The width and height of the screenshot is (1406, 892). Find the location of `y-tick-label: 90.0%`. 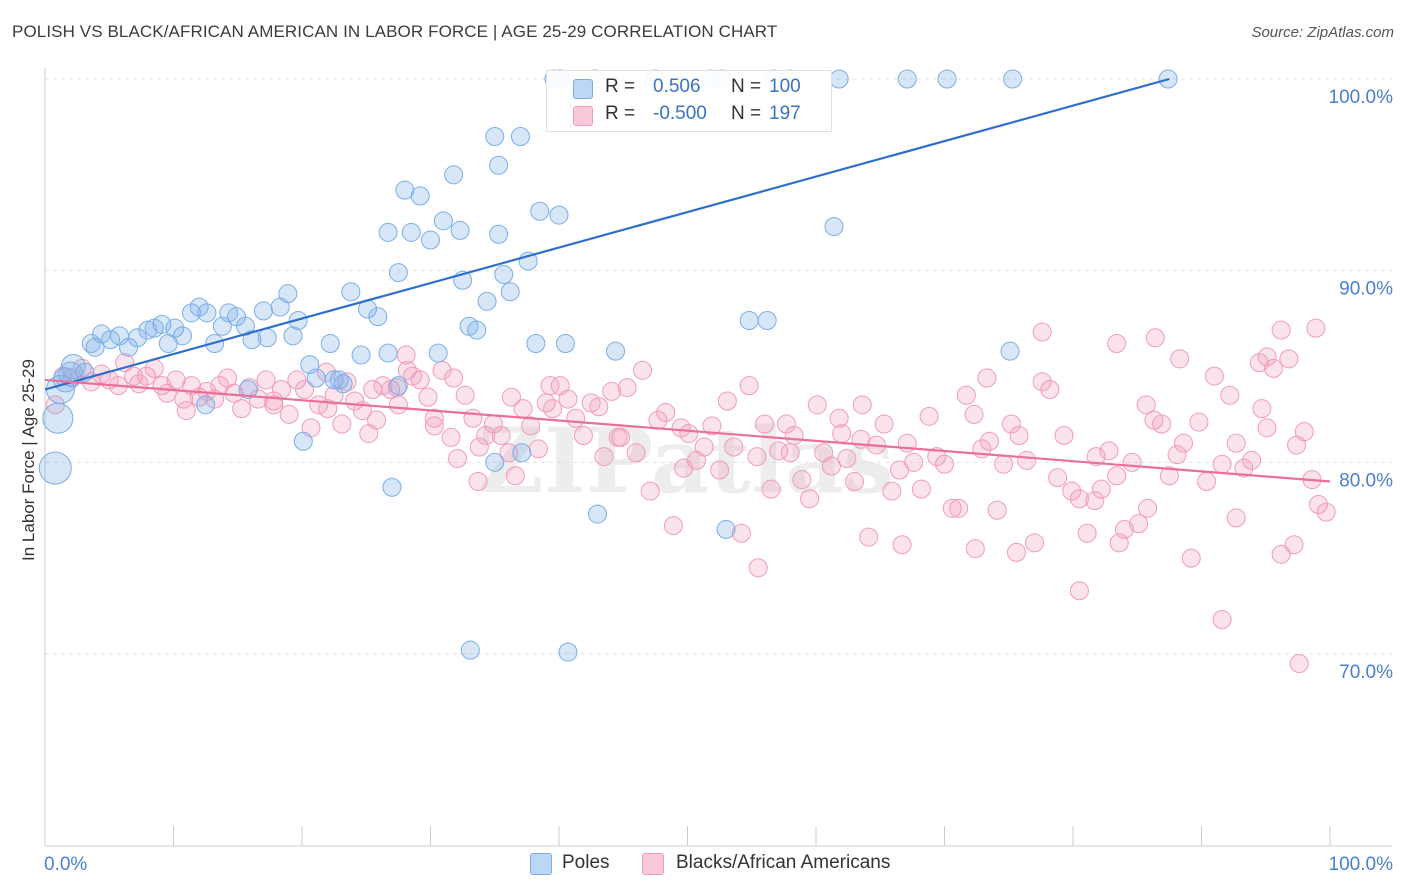

y-tick-label: 90.0% is located at coordinates (1366, 289).